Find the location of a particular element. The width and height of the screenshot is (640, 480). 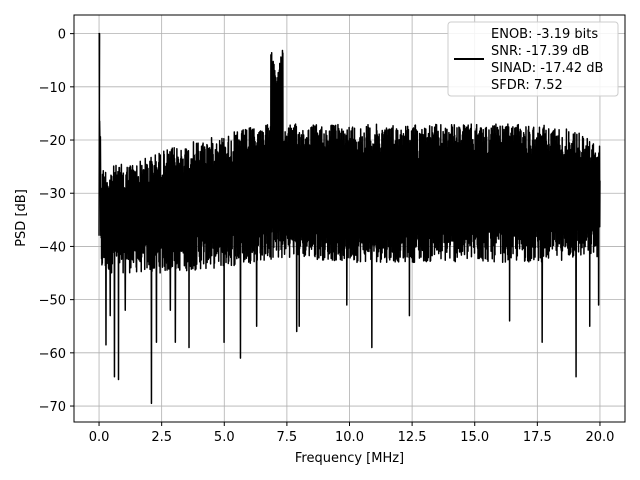

y-tick-label: 0 is located at coordinates (62, 35).